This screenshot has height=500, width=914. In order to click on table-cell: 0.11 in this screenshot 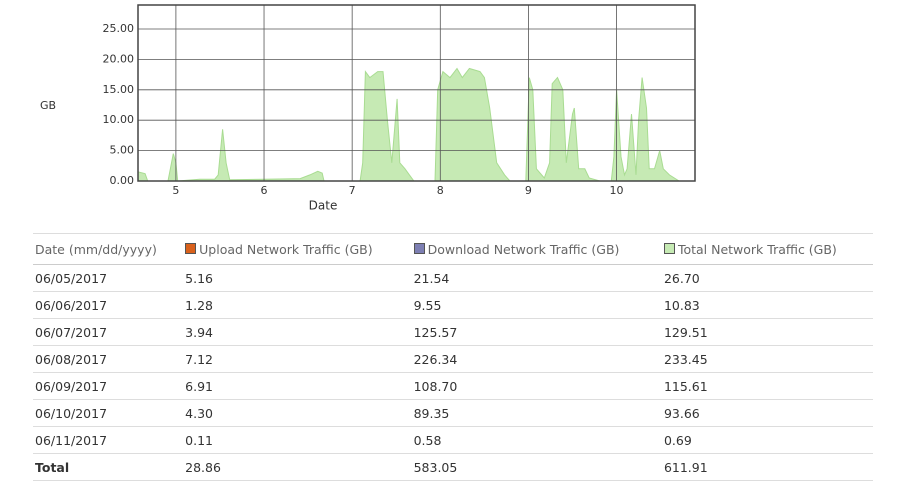, I will do `click(297, 440)`.